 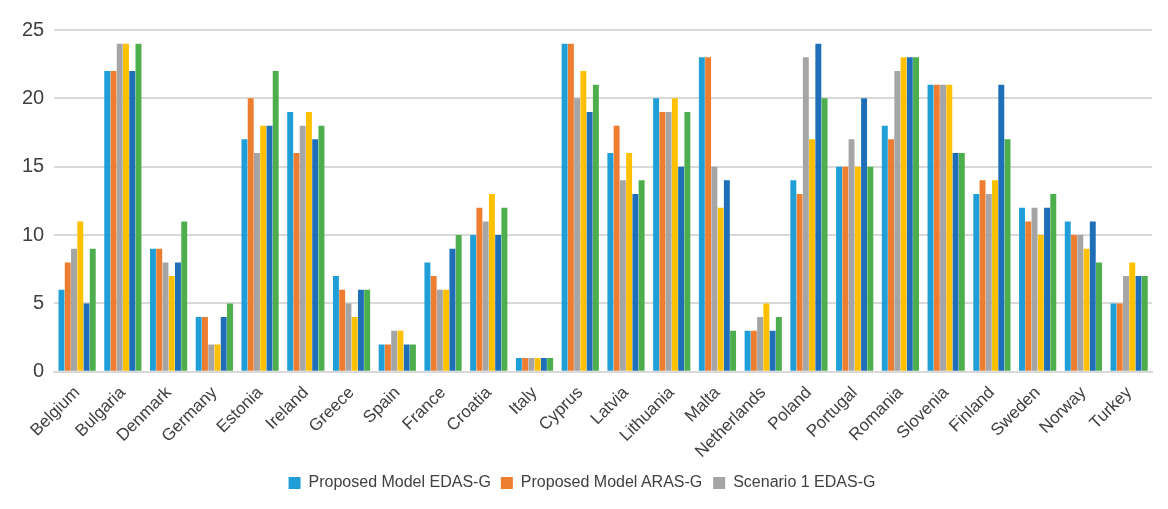 What do you see at coordinates (33, 28) in the screenshot?
I see `y-tick-label: 25` at bounding box center [33, 28].